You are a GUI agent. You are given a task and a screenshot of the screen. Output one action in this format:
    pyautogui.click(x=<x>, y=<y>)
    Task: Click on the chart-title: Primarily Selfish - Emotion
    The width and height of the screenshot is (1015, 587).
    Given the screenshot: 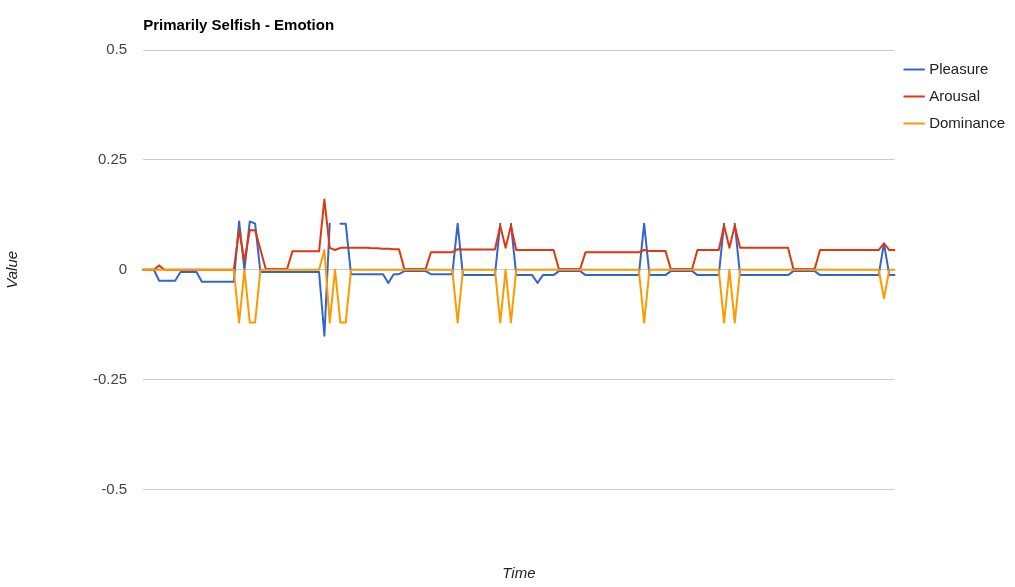 What is the action you would take?
    pyautogui.click(x=239, y=25)
    